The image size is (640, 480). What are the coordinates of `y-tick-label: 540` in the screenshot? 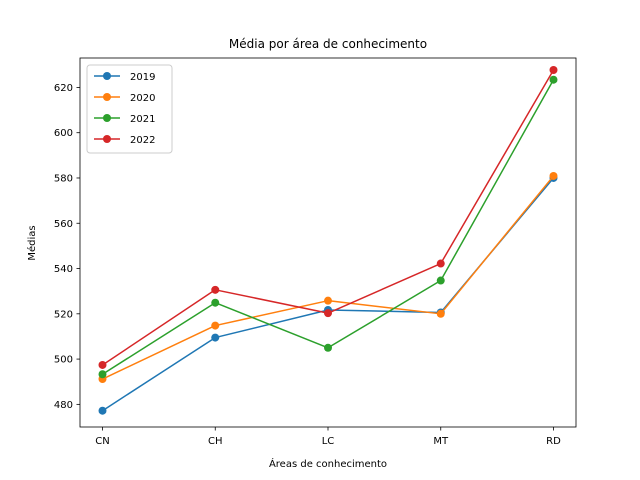 It's located at (63, 269).